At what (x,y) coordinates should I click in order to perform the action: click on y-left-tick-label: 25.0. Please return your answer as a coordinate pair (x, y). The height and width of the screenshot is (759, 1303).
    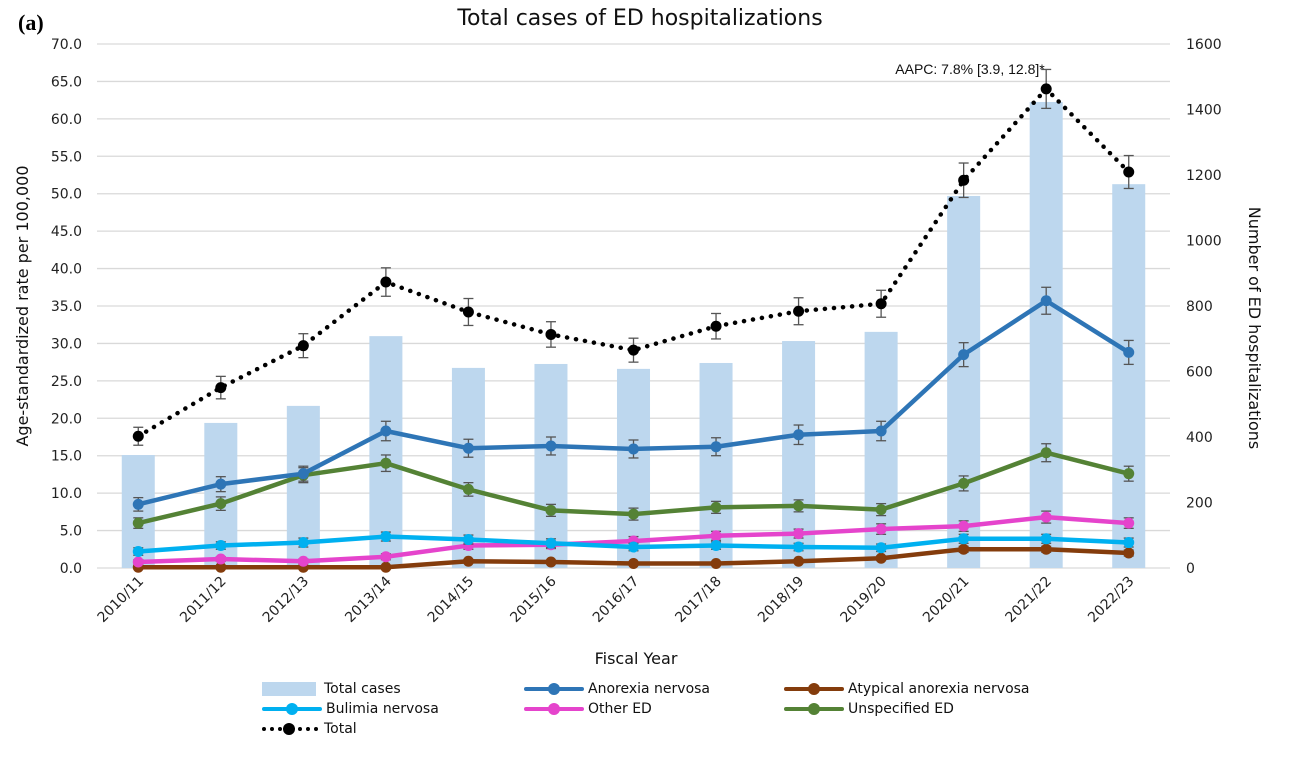
    Looking at the image, I should click on (66, 382).